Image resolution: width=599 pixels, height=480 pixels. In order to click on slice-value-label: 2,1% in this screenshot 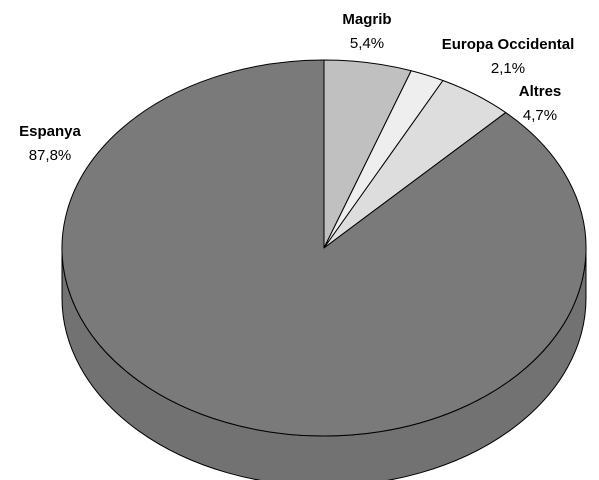, I will do `click(508, 68)`.